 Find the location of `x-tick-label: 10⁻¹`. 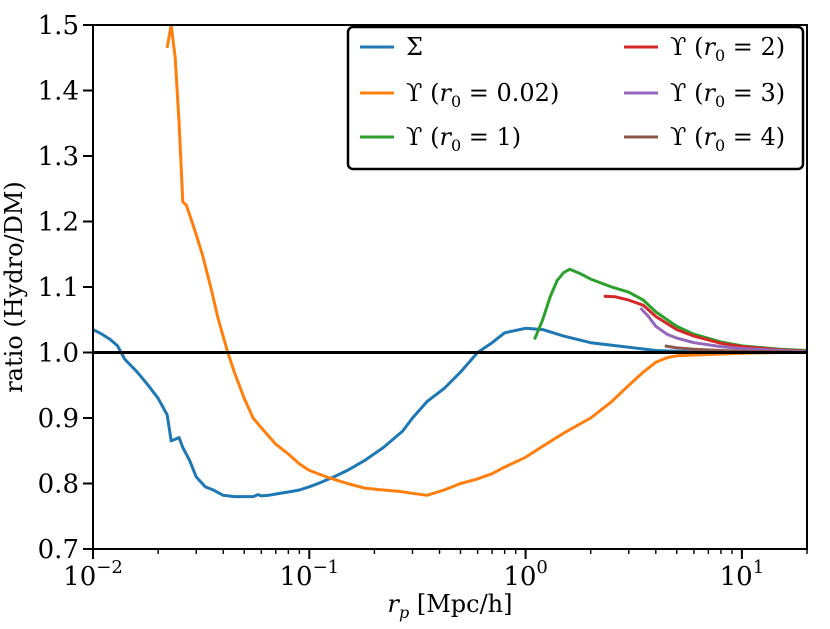

x-tick-label: 10⁻¹ is located at coordinates (309, 574).